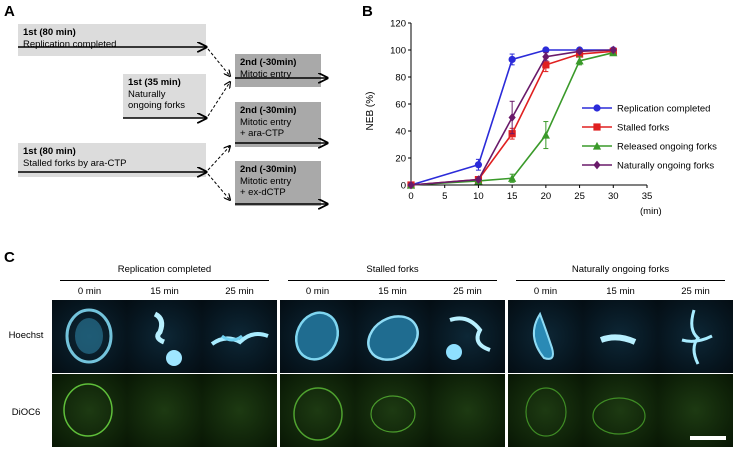  What do you see at coordinates (665, 166) in the screenshot?
I see `legend-entry: Naturally ongoing forks` at bounding box center [665, 166].